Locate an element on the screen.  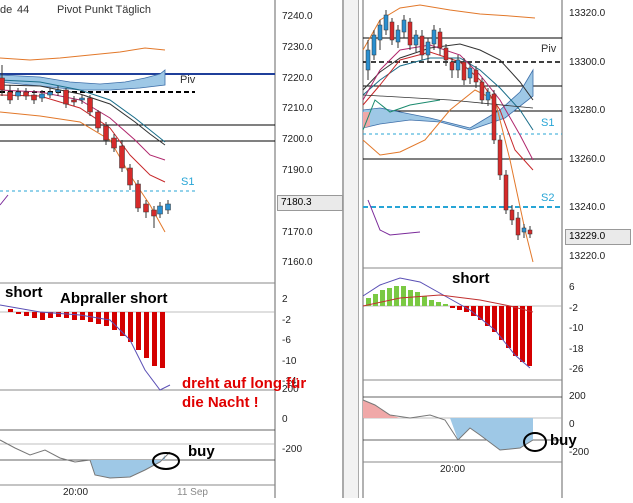
left-price-tick: 7210.0 is located at coordinates (297, 109).